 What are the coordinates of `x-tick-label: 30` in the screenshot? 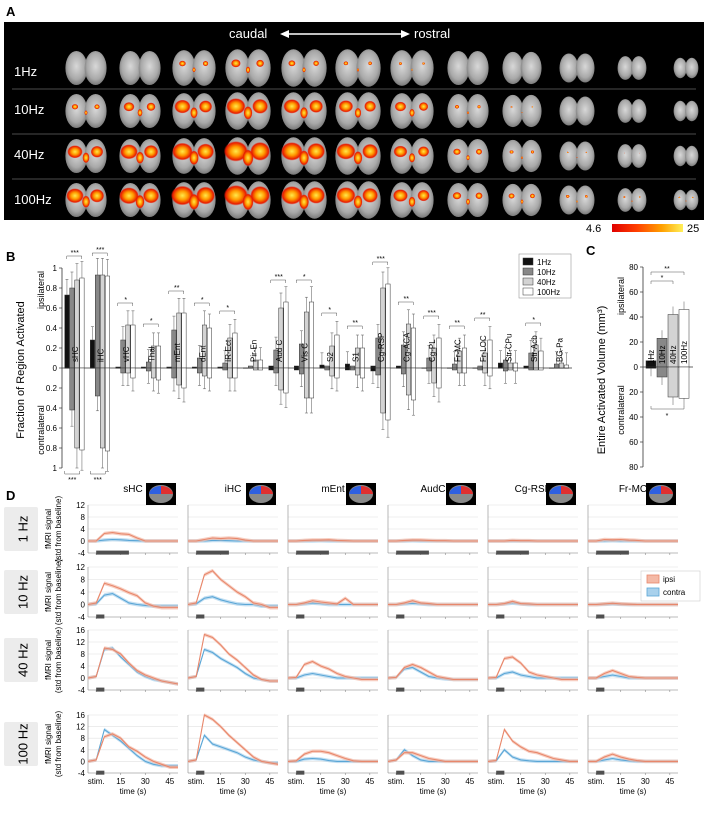 It's located at (145, 781).